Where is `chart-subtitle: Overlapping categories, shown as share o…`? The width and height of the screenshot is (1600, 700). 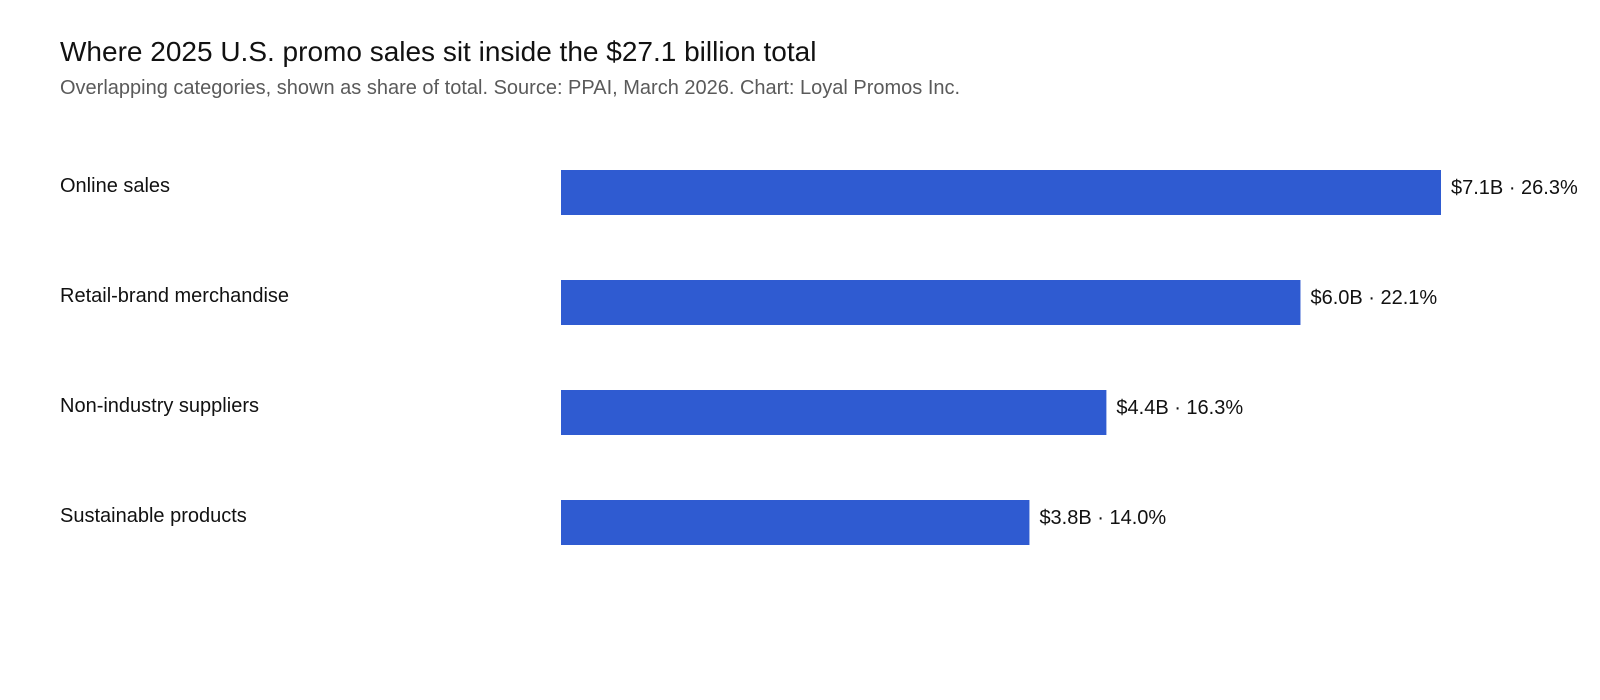
chart-subtitle: Overlapping categories, shown as share o… is located at coordinates (510, 88).